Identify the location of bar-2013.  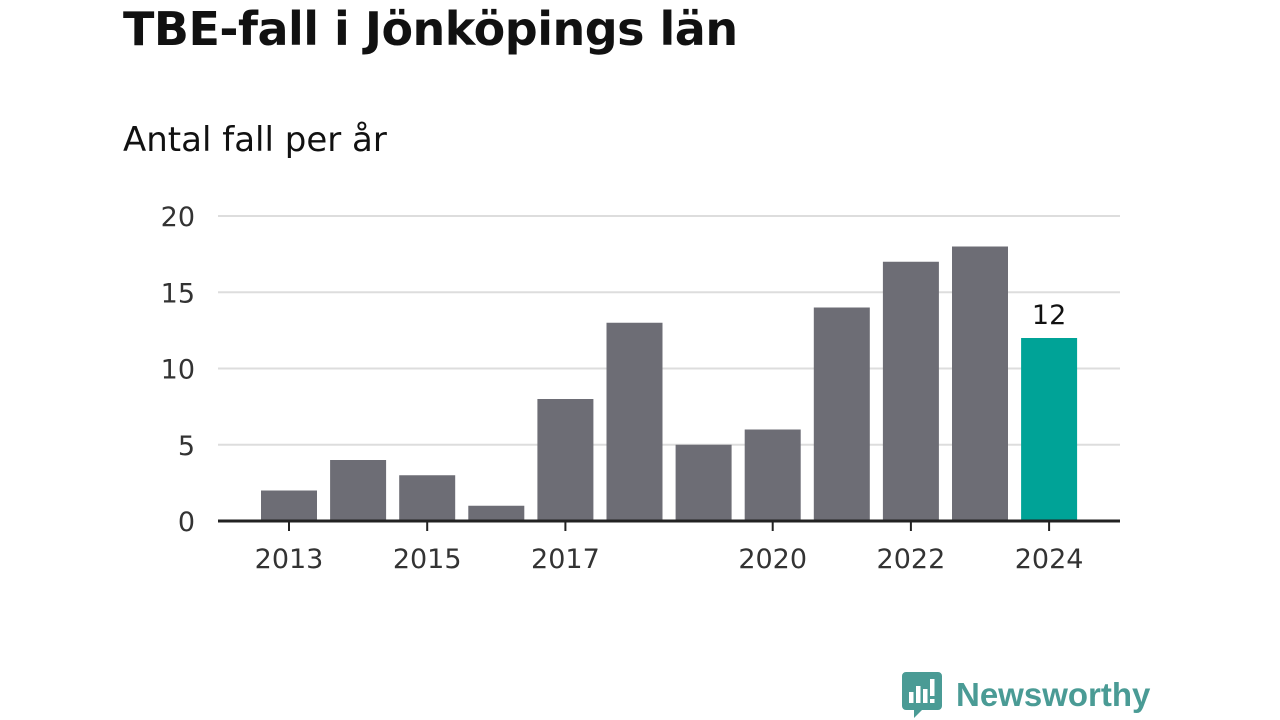
(289, 505).